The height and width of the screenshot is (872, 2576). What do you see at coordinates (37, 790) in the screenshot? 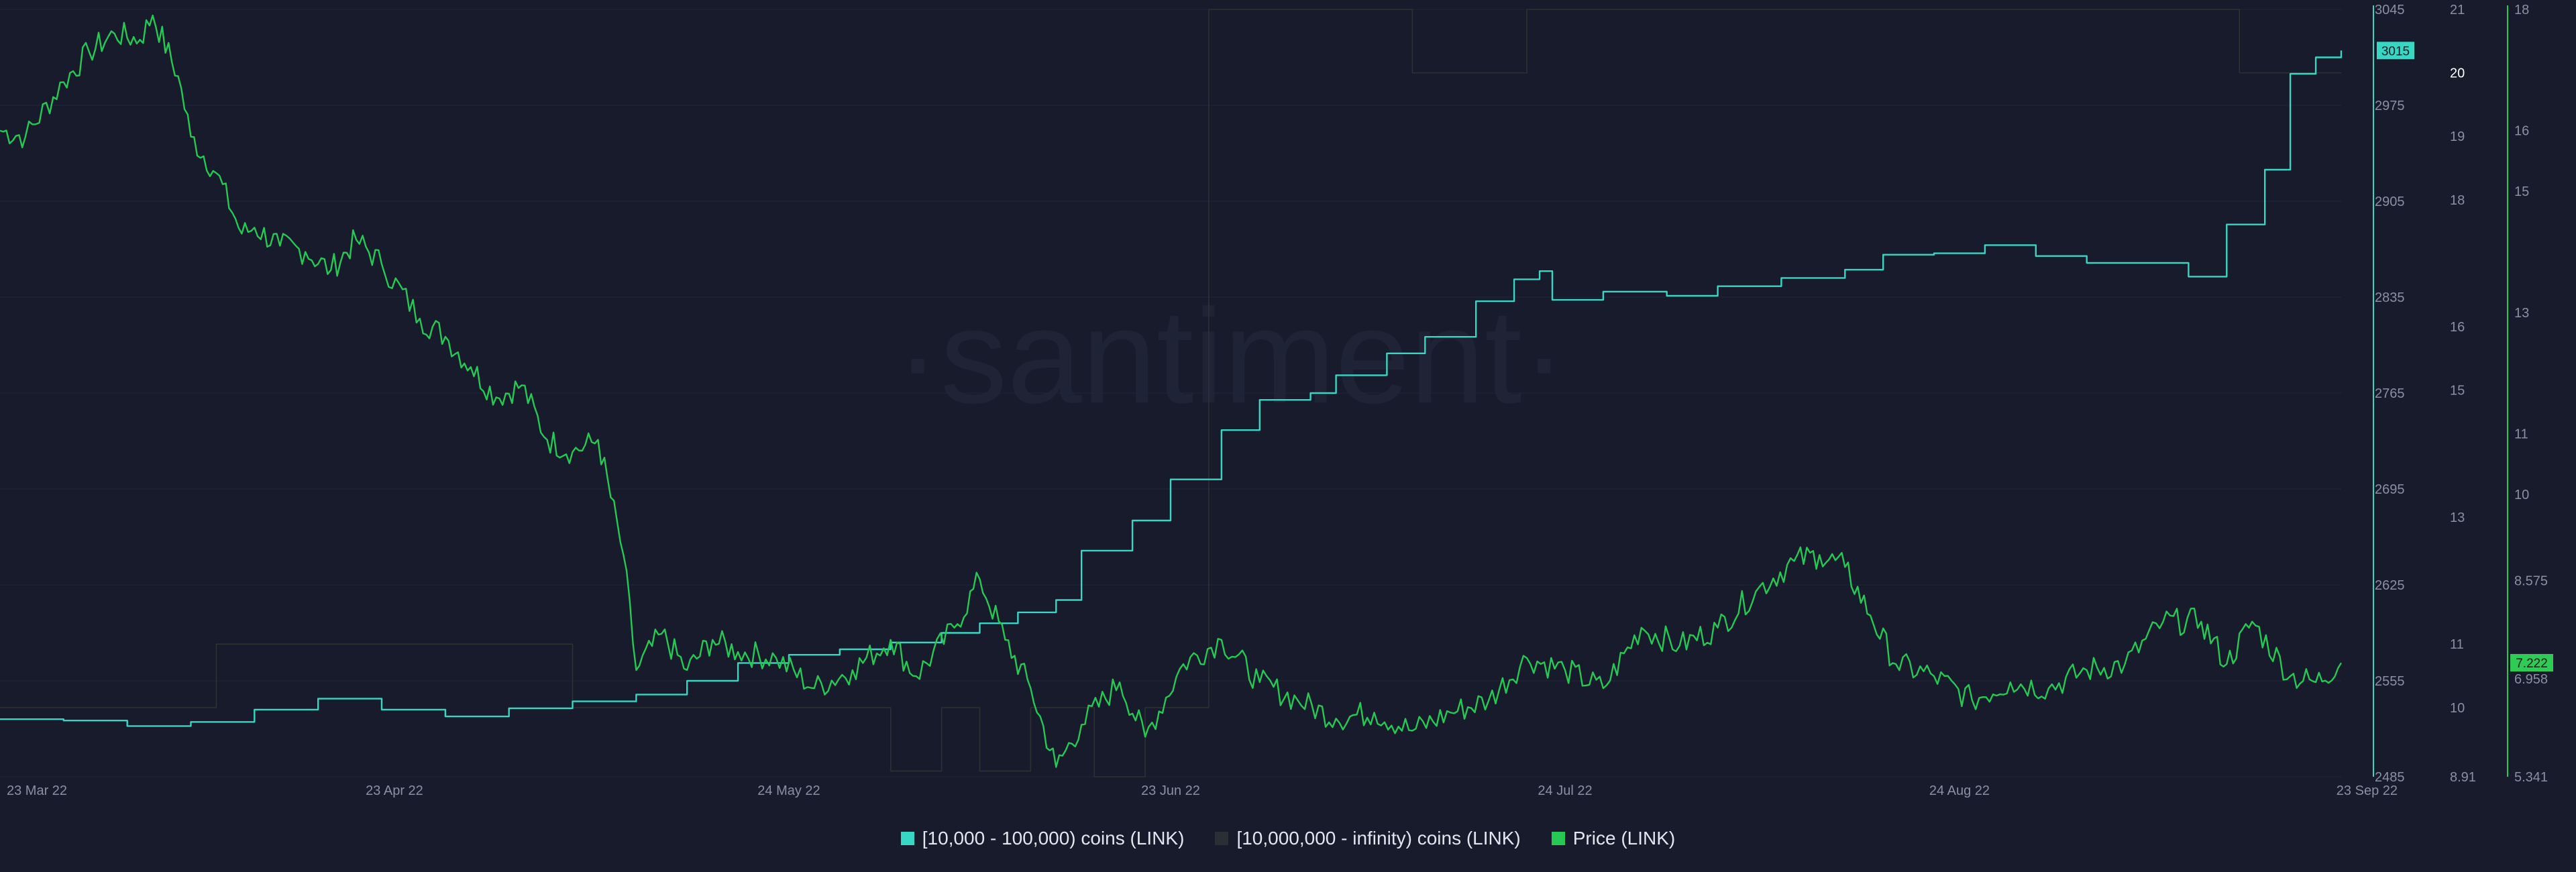
I see `x-tick-label: 23 Mar 22` at bounding box center [37, 790].